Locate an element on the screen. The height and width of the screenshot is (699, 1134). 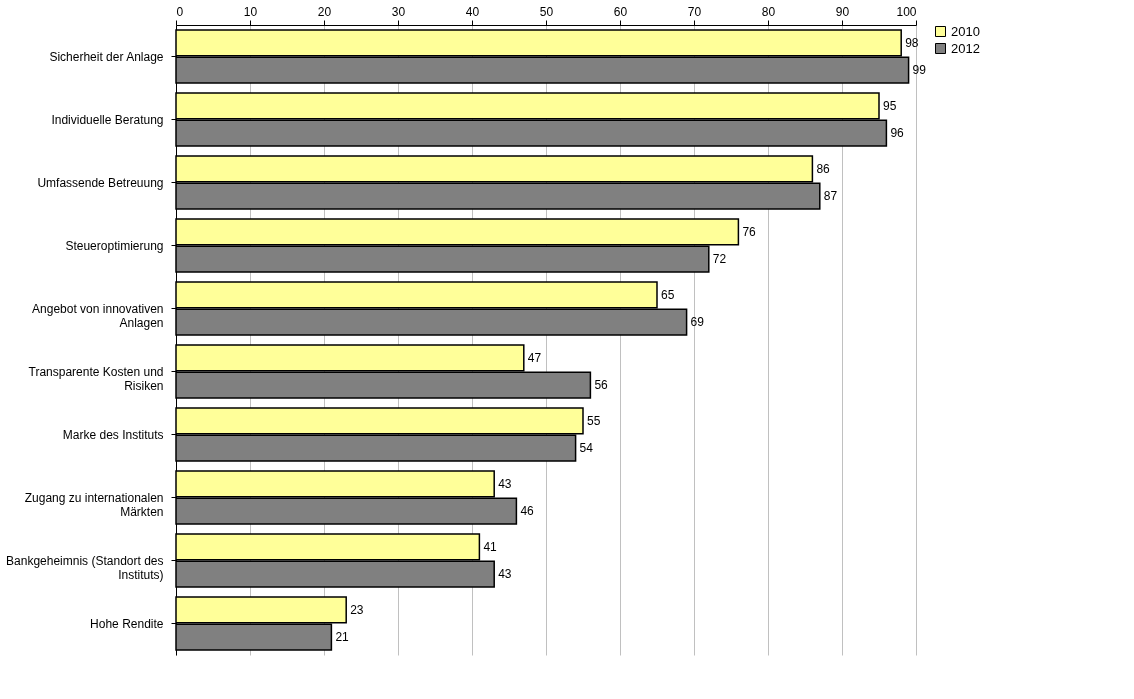
x-tick-label: 90 is located at coordinates (842, 11).